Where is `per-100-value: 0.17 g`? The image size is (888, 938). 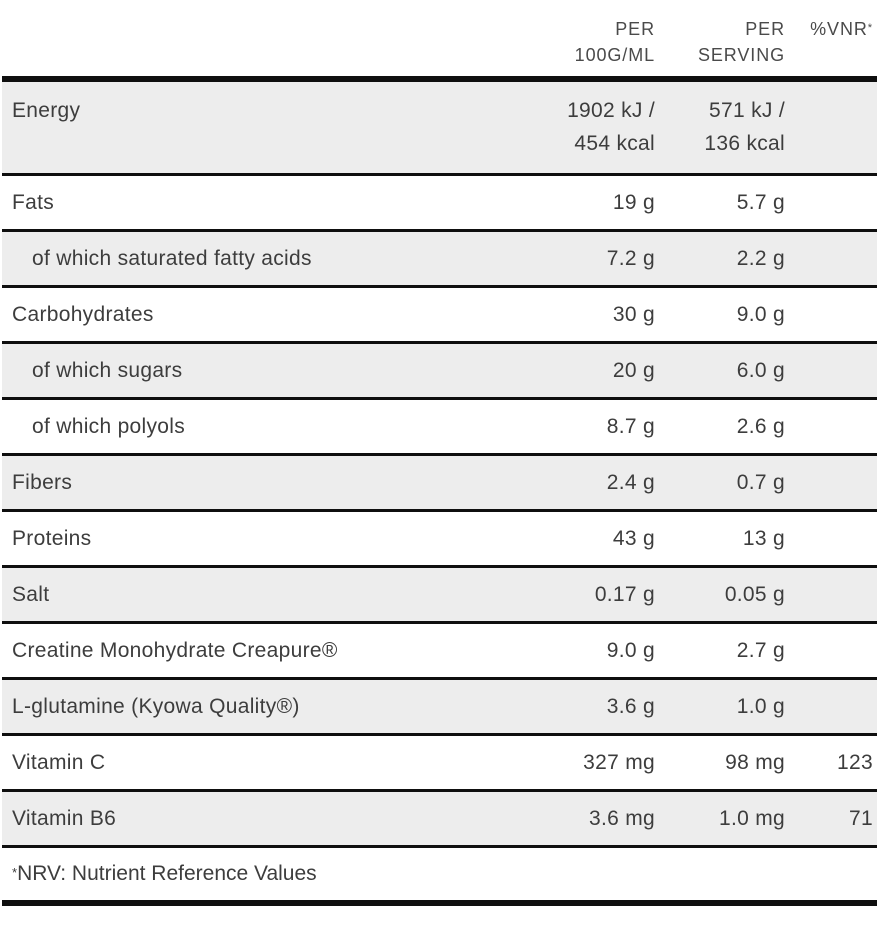 per-100-value: 0.17 g is located at coordinates (538, 595).